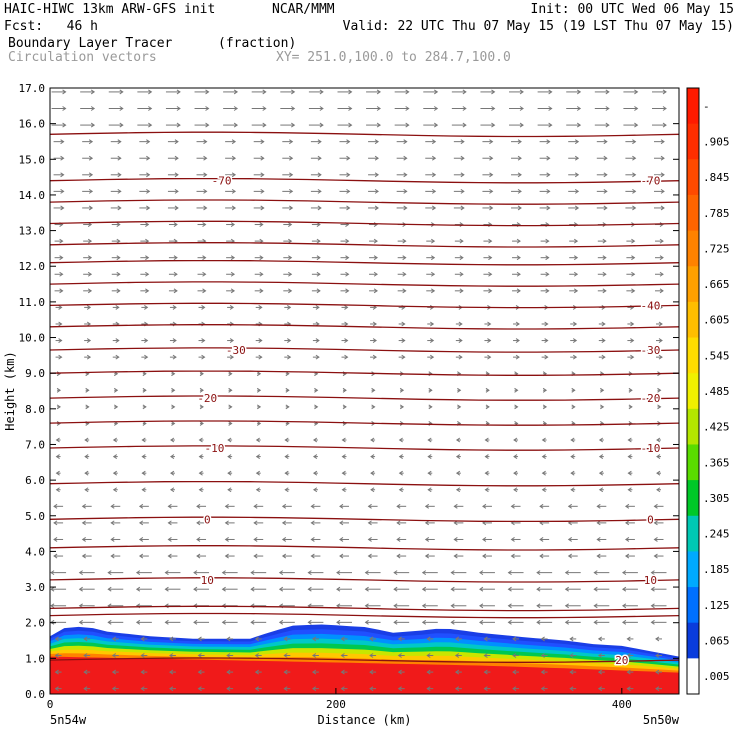 The image size is (740, 740). Describe the element at coordinates (693, 462) in the screenshot. I see `colorbar-swatch` at that location.